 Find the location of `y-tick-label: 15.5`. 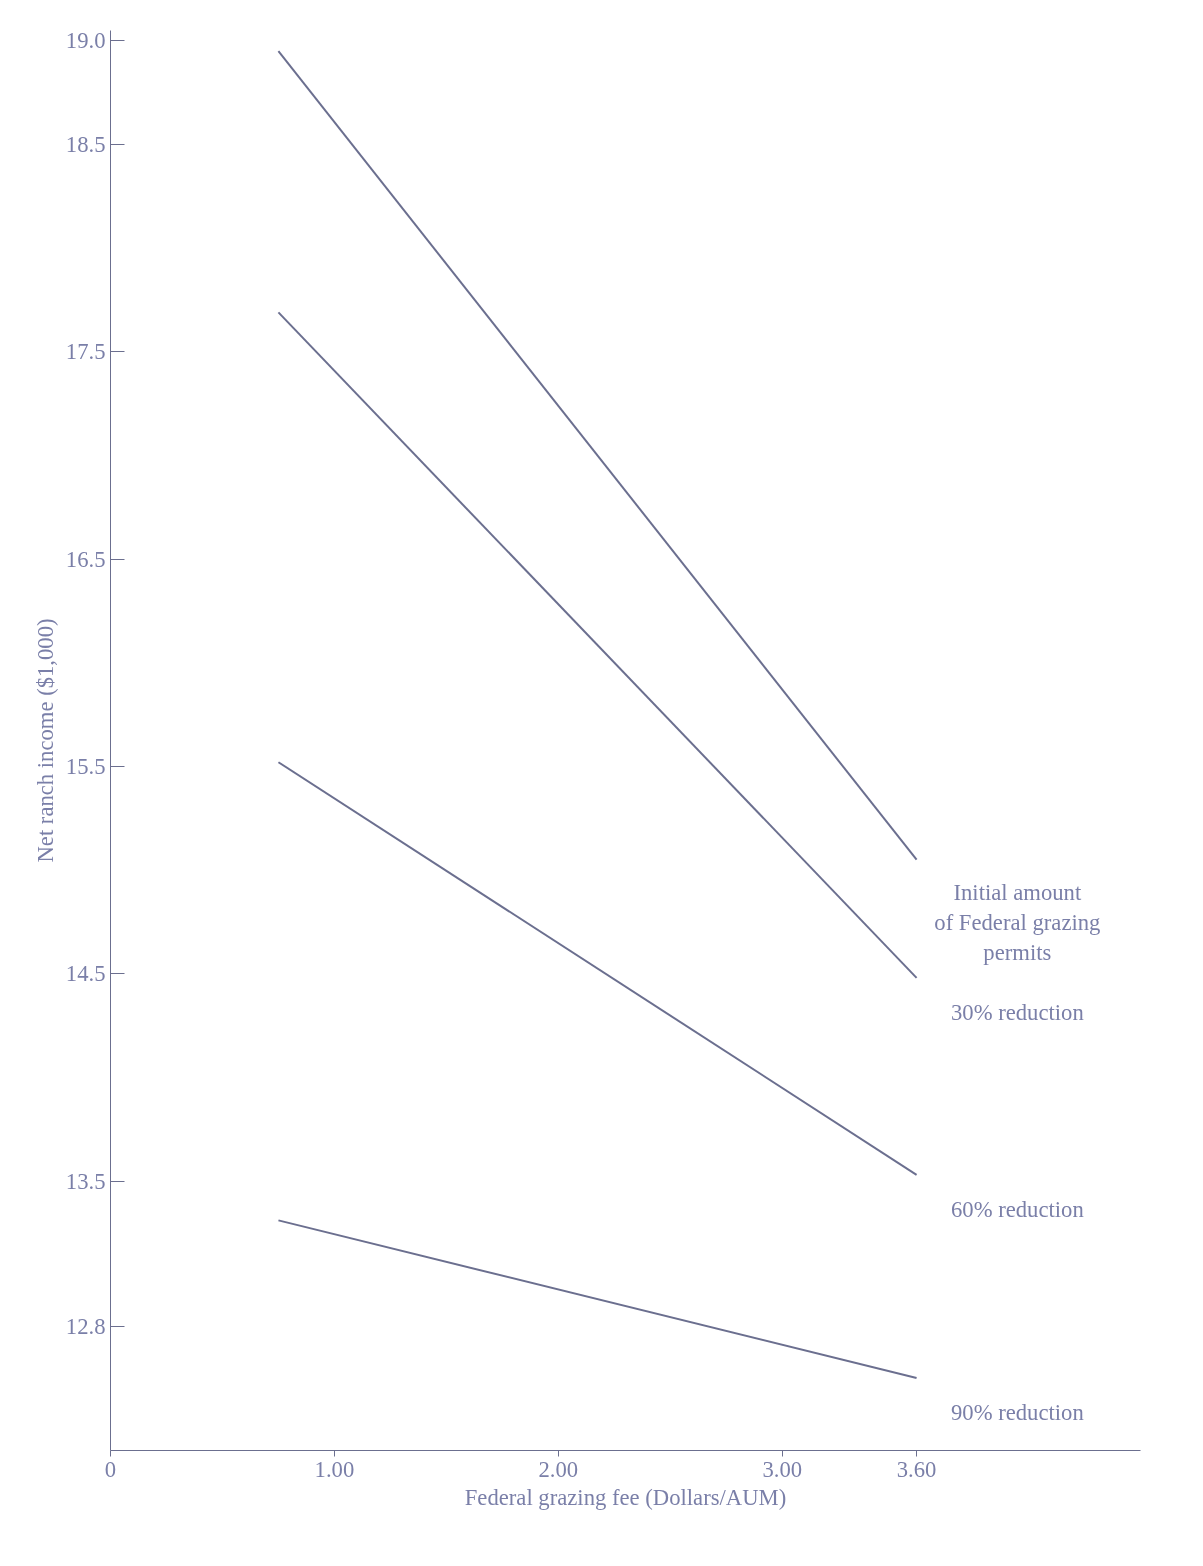

y-tick-label: 15.5 is located at coordinates (85, 766).